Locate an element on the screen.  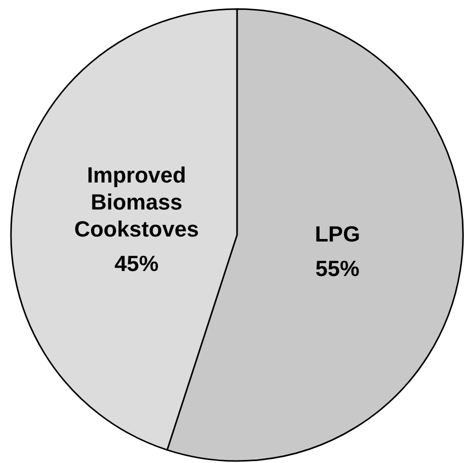
slice-label: LPG is located at coordinates (337, 233).